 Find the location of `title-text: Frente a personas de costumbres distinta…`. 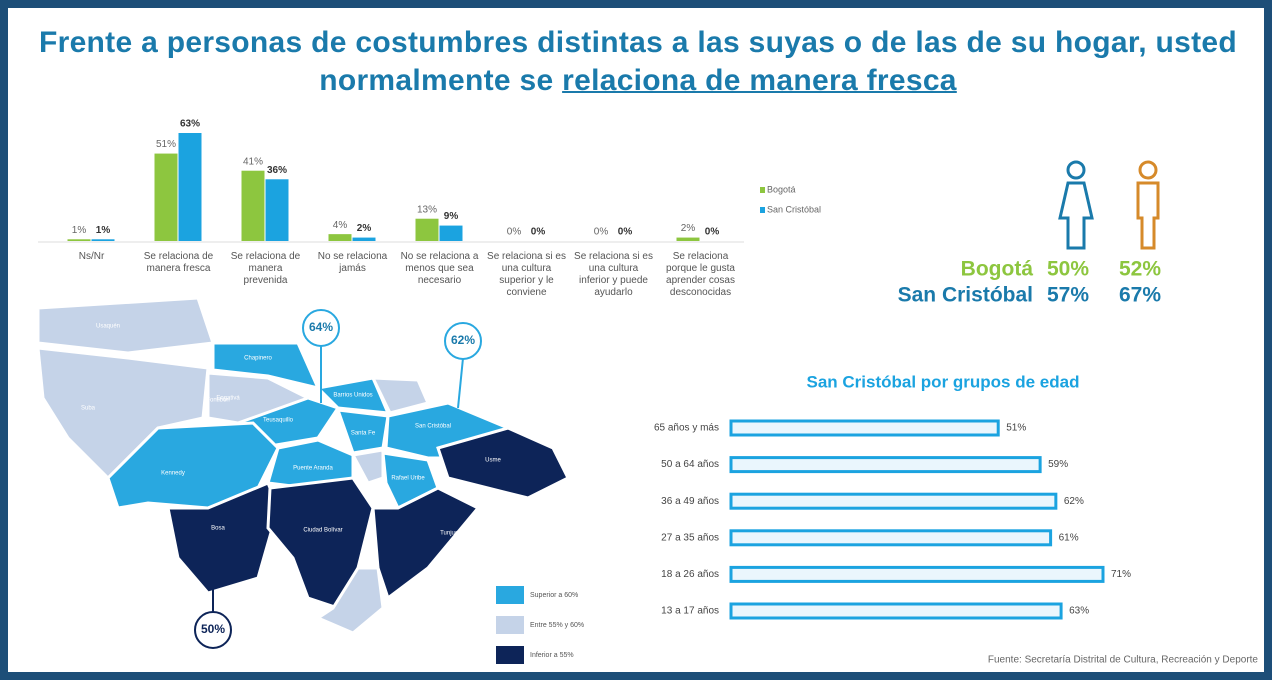

title-text: Frente a personas de costumbres distinta… is located at coordinates (638, 61).